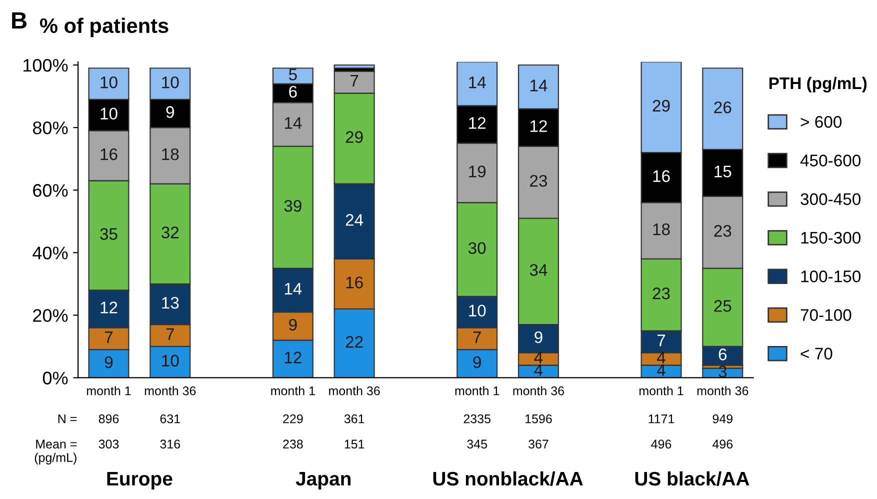 The height and width of the screenshot is (499, 877). I want to click on legend-title: PTH (pg/mL), so click(818, 84).